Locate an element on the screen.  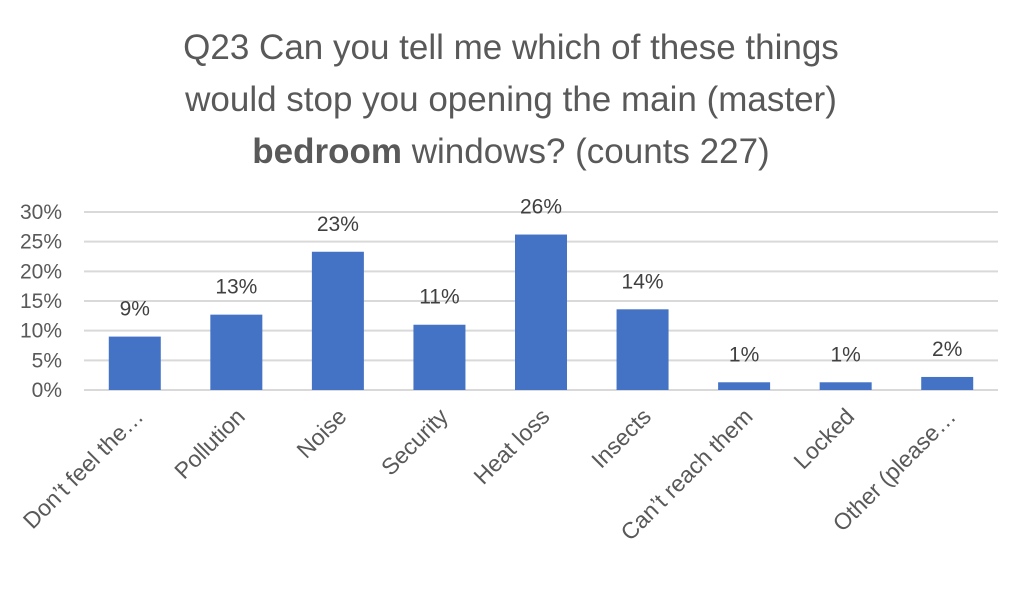
data-label: 23% is located at coordinates (338, 224).